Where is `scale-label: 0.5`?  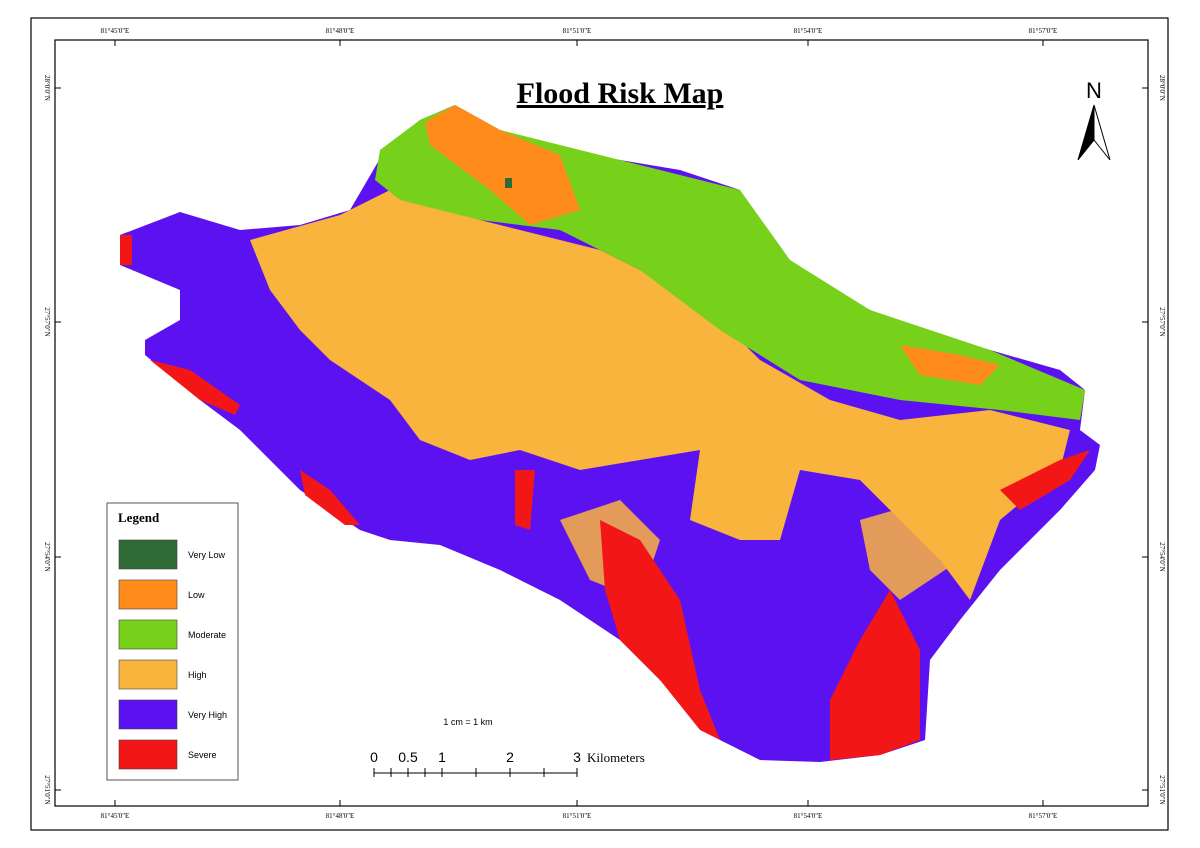
scale-label: 0.5 is located at coordinates (408, 757).